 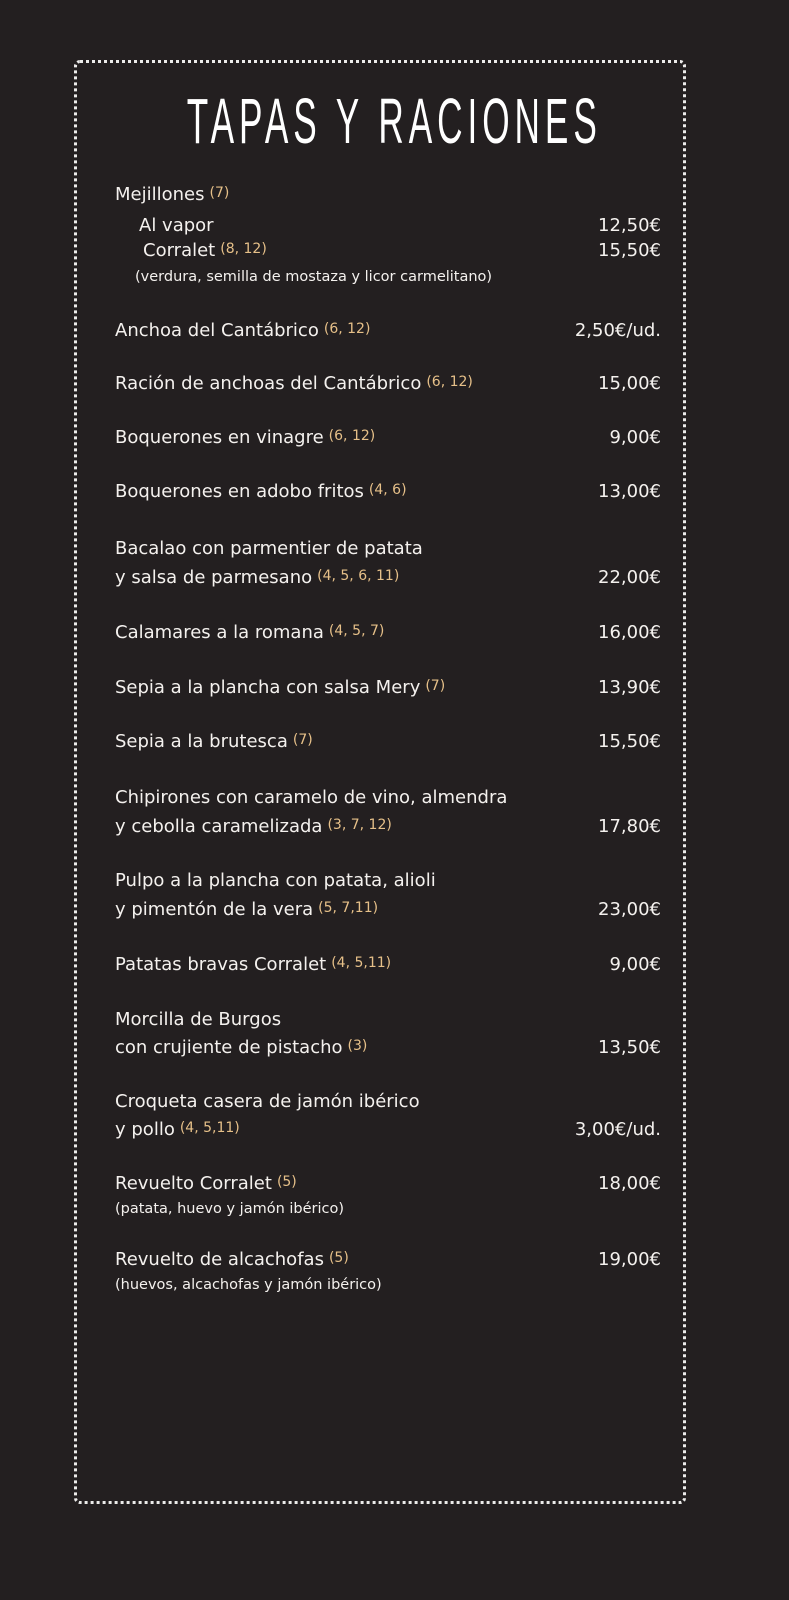 What do you see at coordinates (388, 742) in the screenshot?
I see `item-line: Sepia a la brutesca (7) 15,50€` at bounding box center [388, 742].